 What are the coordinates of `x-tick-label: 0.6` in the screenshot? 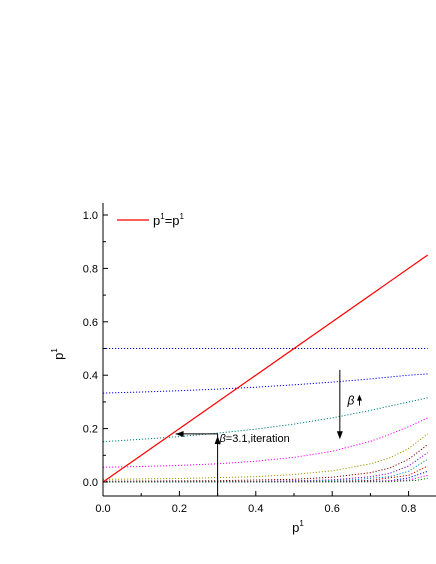 It's located at (332, 509).